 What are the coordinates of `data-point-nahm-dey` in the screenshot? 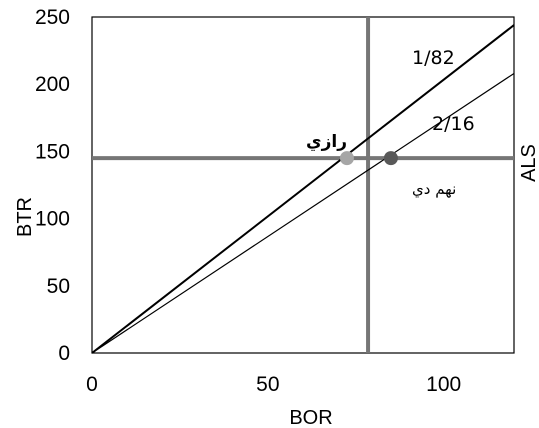 It's located at (390, 158).